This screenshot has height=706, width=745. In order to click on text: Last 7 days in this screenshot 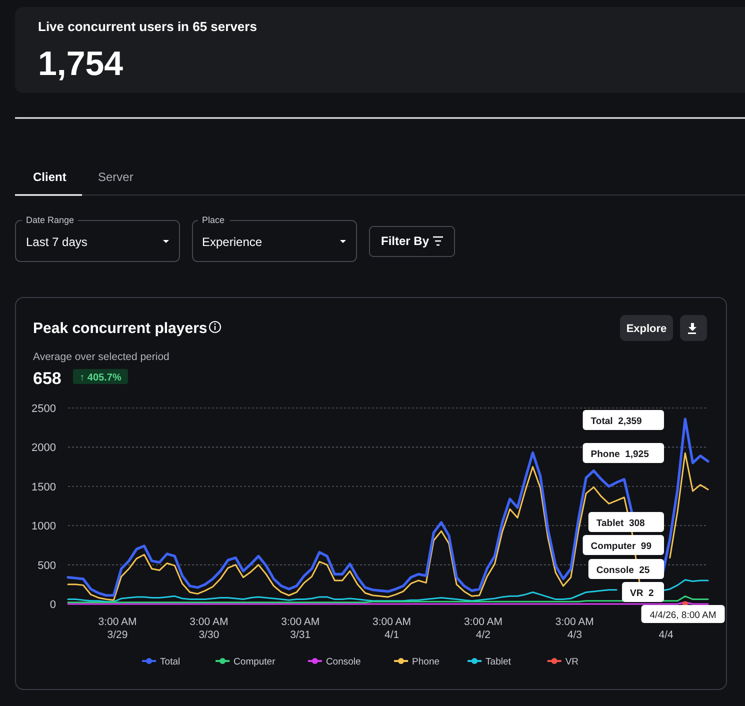, I will do `click(57, 242)`.